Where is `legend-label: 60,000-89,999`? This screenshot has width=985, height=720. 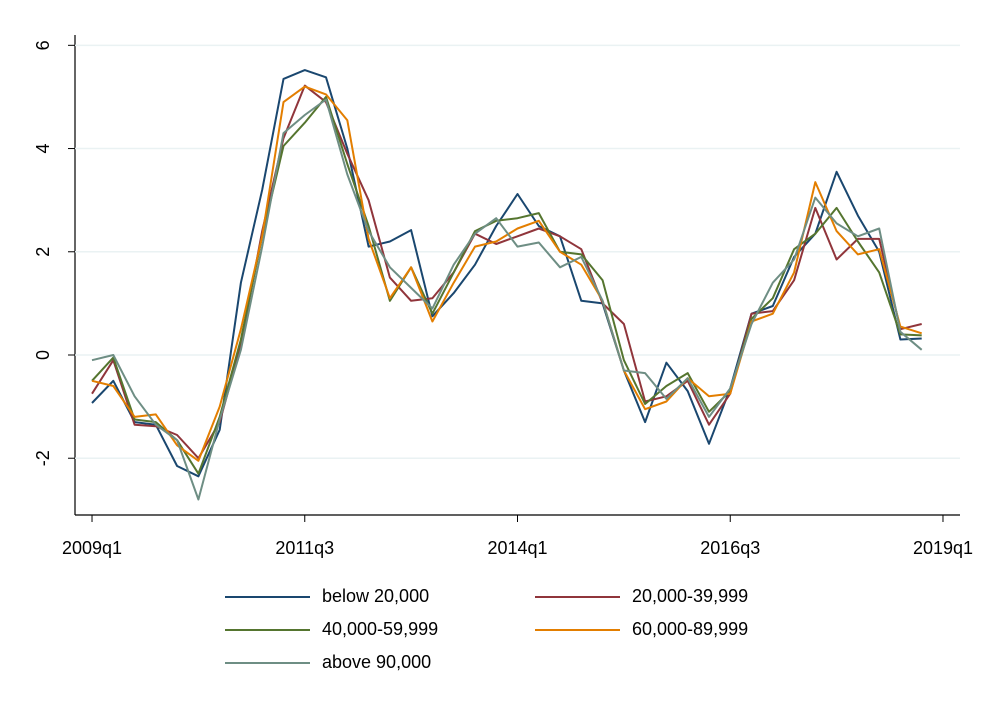 legend-label: 60,000-89,999 is located at coordinates (690, 629).